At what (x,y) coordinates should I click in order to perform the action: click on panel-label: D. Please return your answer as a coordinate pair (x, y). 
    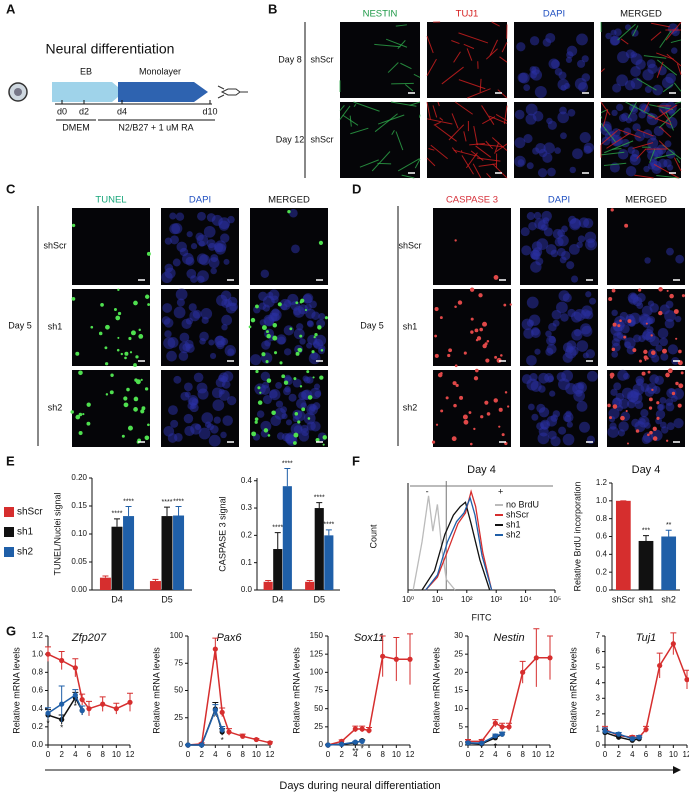
    Looking at the image, I should click on (356, 188).